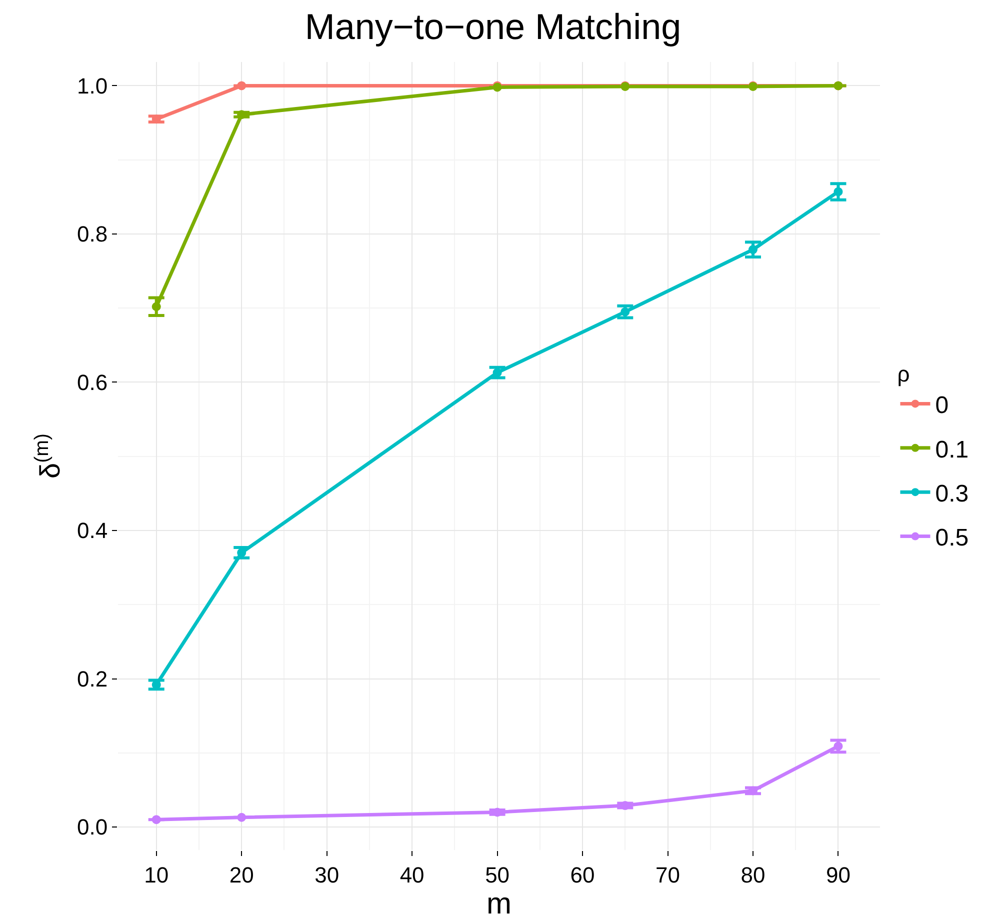  What do you see at coordinates (412, 875) in the screenshot?
I see `x-tick-label: 40` at bounding box center [412, 875].